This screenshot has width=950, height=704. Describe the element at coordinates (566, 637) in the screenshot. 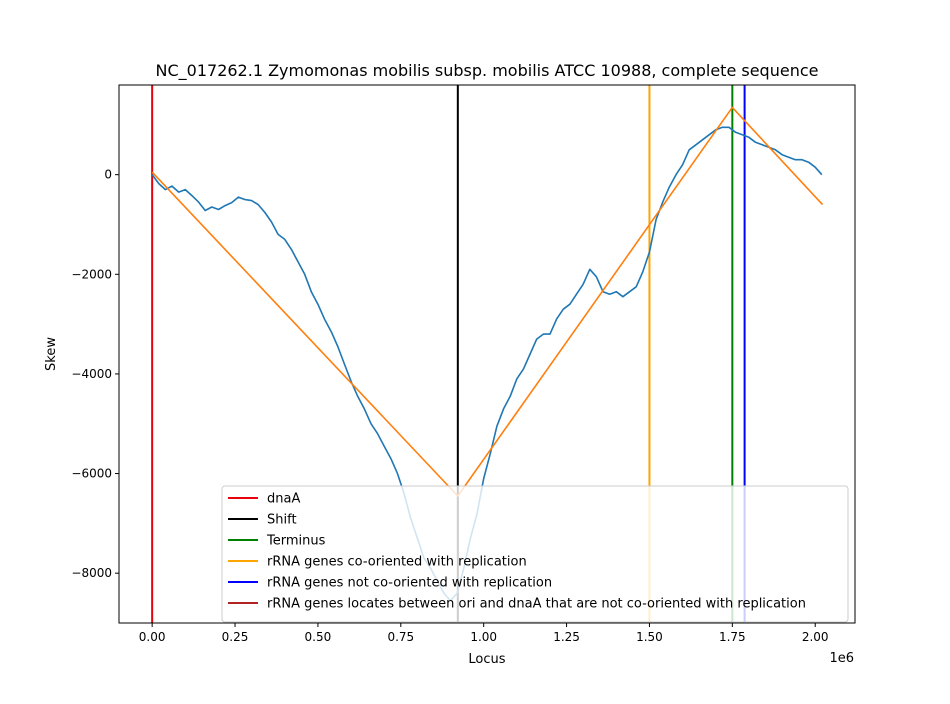

I see `x-tick-label: 1.25` at that location.